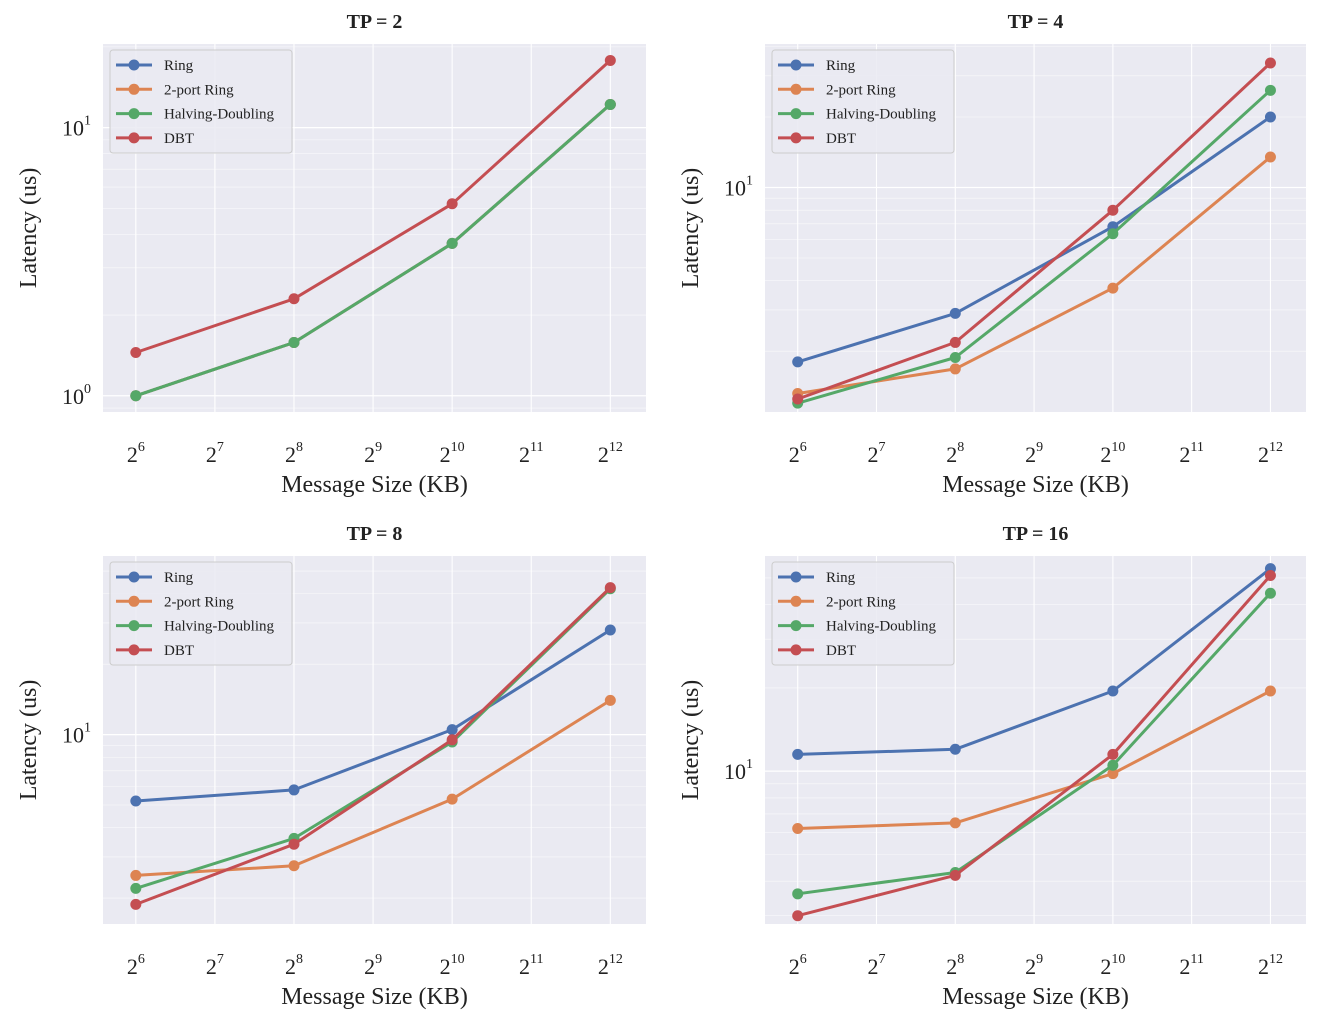  Describe the element at coordinates (1036, 534) in the screenshot. I see `chart-title: TP = 16` at that location.